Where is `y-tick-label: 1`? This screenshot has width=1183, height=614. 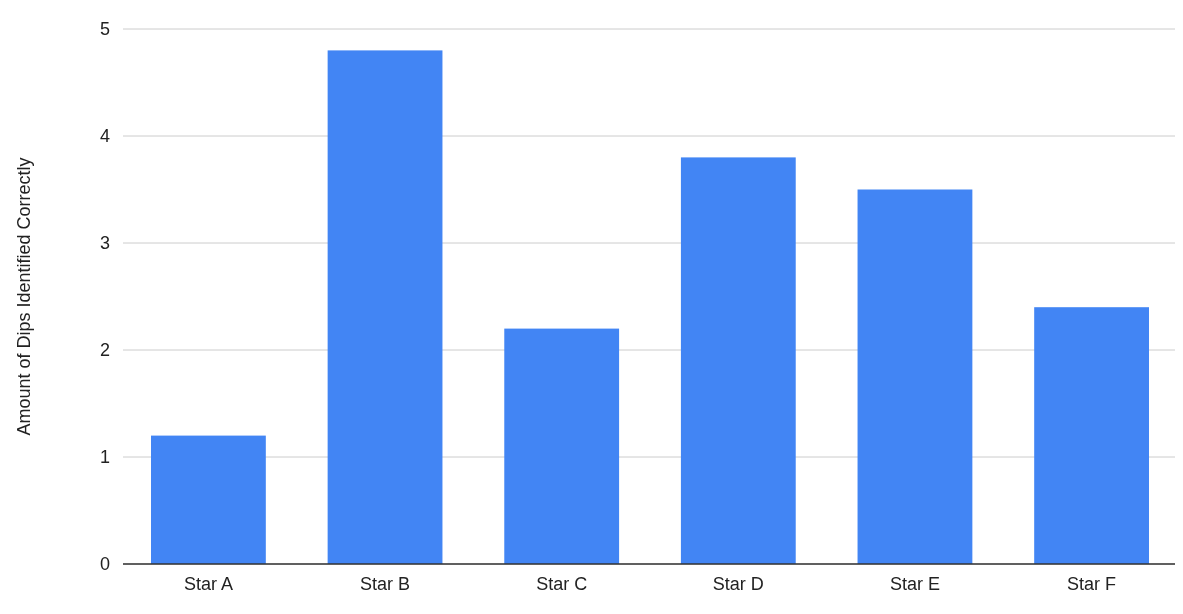 y-tick-label: 1 is located at coordinates (104, 457).